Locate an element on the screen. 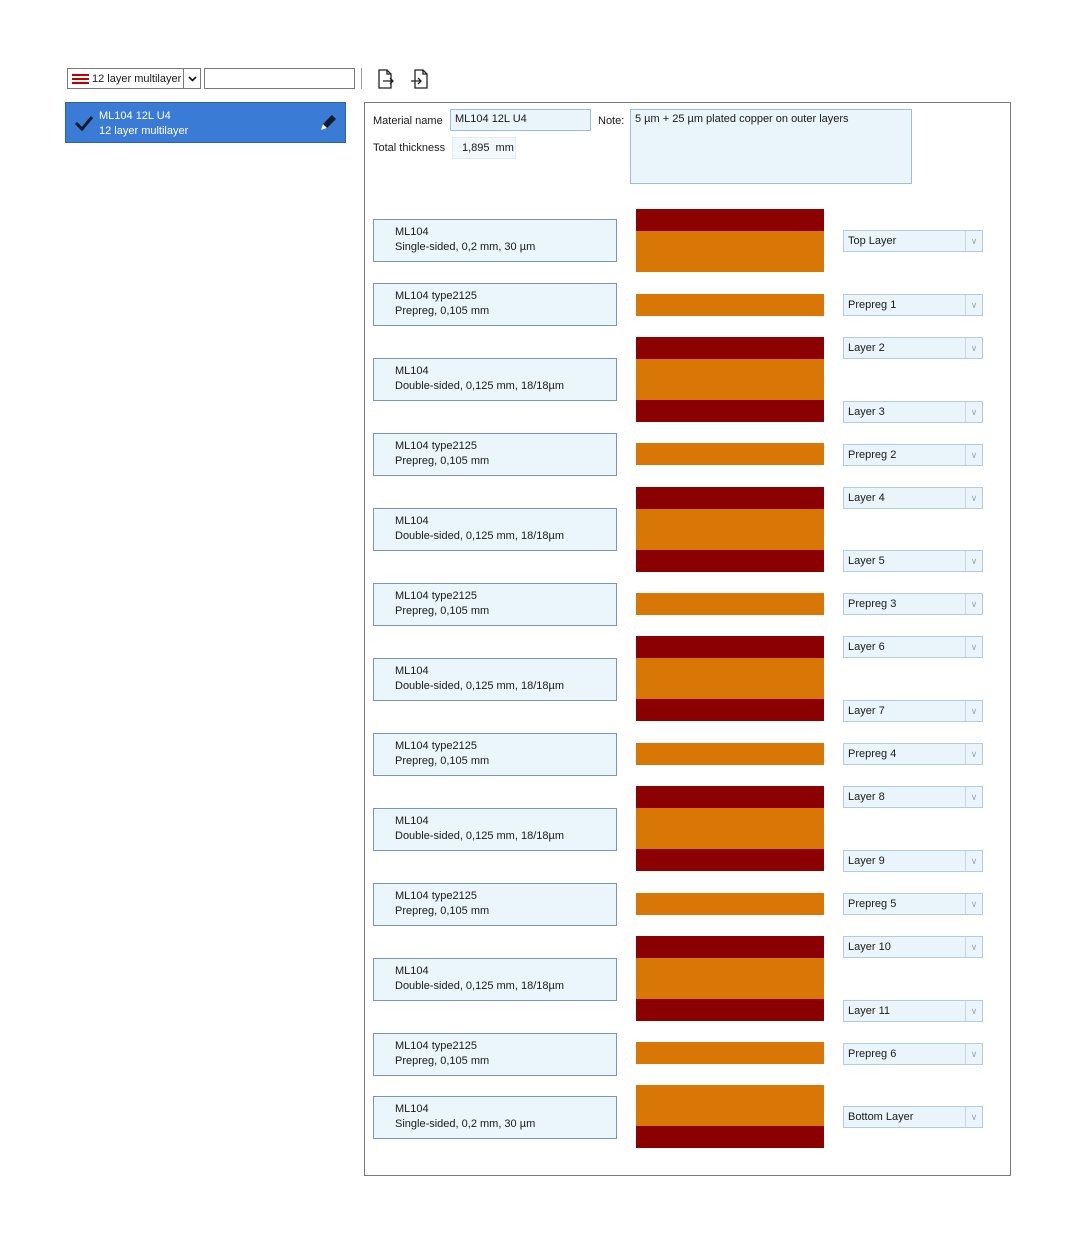 The height and width of the screenshot is (1247, 1080). layer-name-select: Layer 8 ∨ is located at coordinates (913, 797).